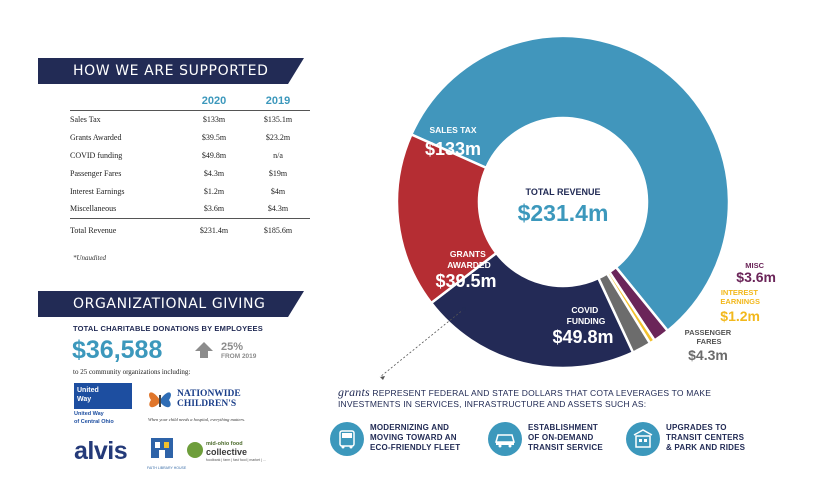 The image size is (828, 504). Describe the element at coordinates (740, 301) in the screenshot. I see `interest-label-line2: EARNINGS` at that location.